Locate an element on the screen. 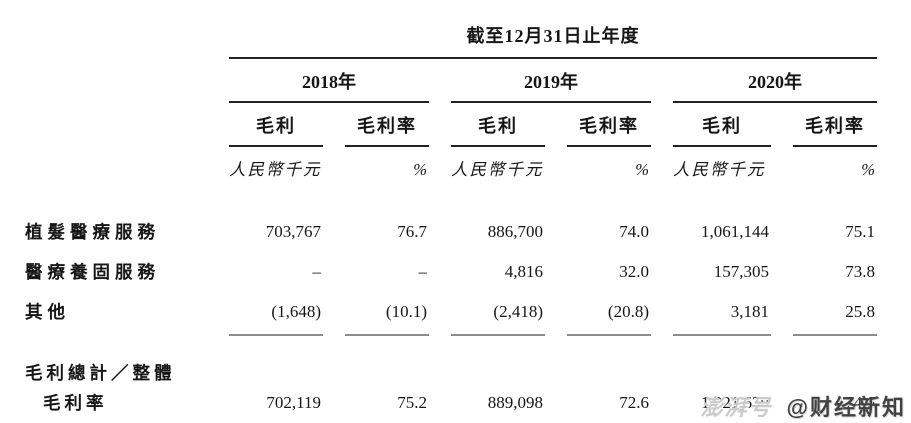  cell-value: 1,061,144 is located at coordinates (735, 231).